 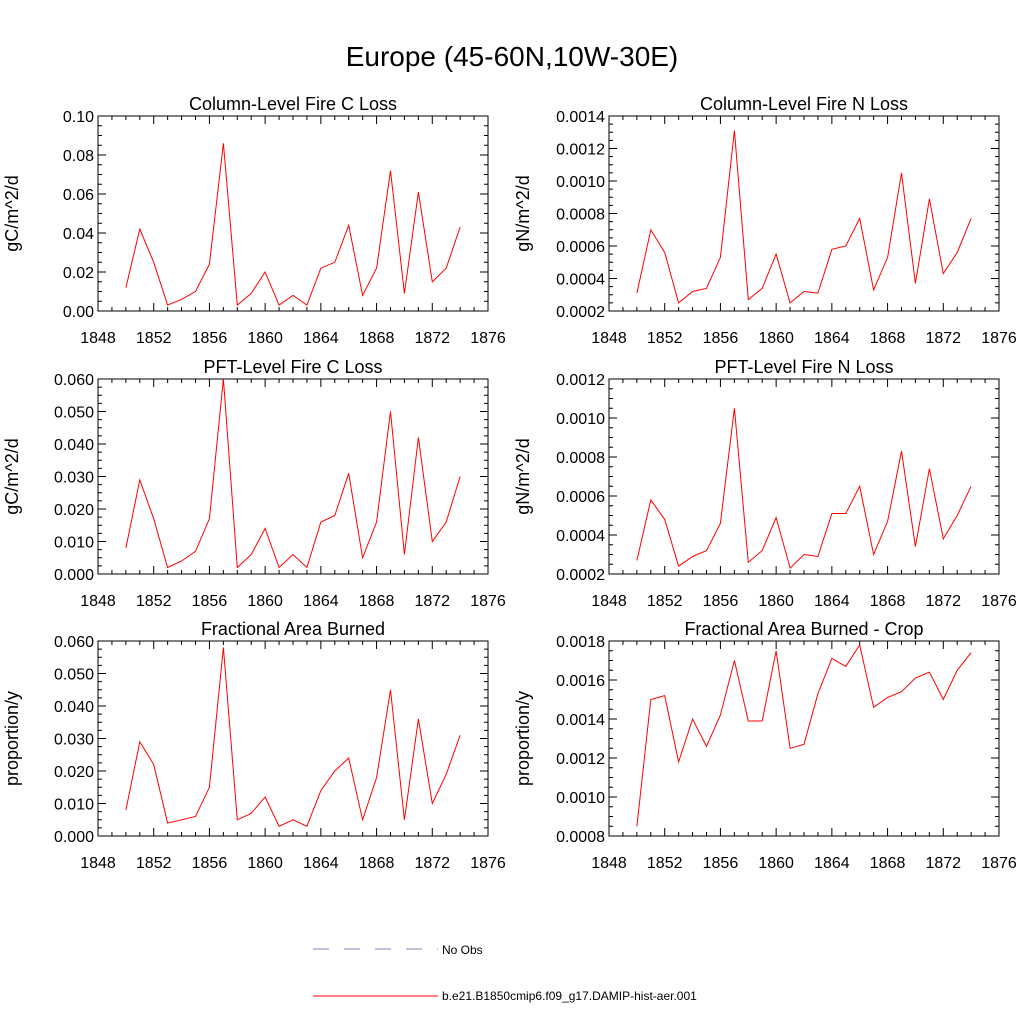 What do you see at coordinates (580, 798) in the screenshot?
I see `y-tick-label: 0.0010` at bounding box center [580, 798].